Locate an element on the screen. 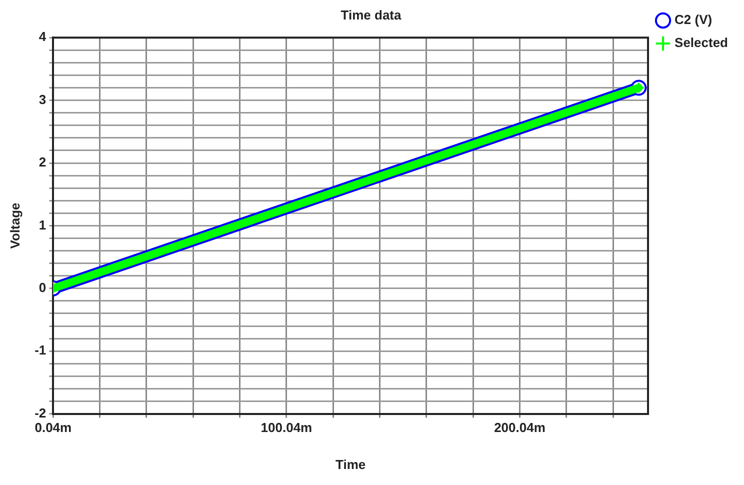 The height and width of the screenshot is (485, 744). y-tick-label: 1 is located at coordinates (42, 224).